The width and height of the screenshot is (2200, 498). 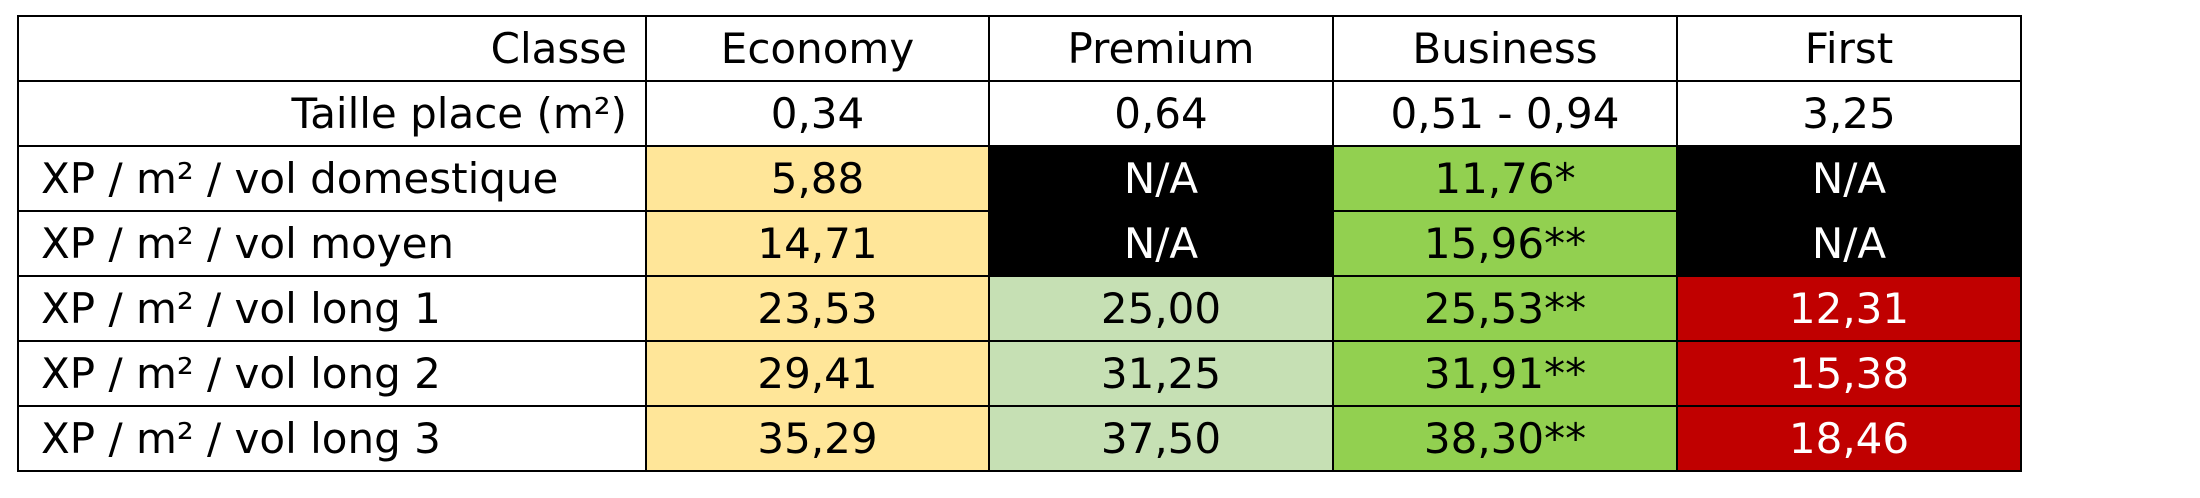 I want to click on header-cell-economy: Economy, so click(x=817, y=48).